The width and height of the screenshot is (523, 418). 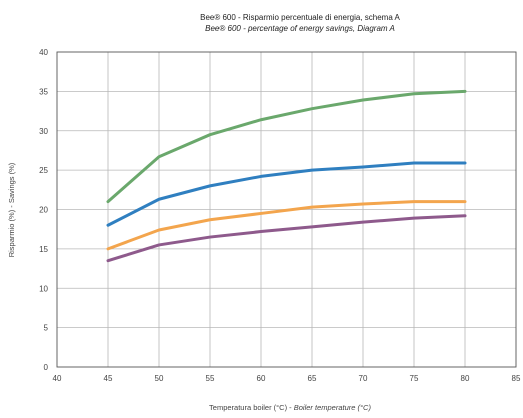 What do you see at coordinates (43, 91) in the screenshot?
I see `y-tick-label-7: 35` at bounding box center [43, 91].